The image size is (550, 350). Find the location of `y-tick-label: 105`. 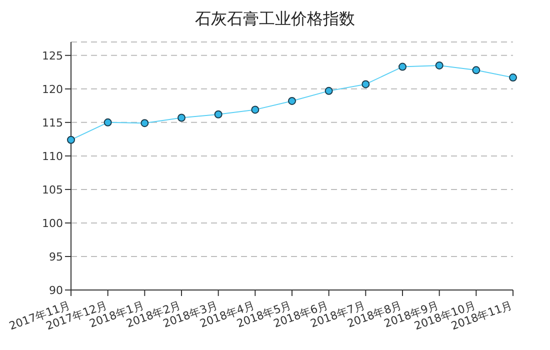

y-tick-label: 105 is located at coordinates (52, 189).